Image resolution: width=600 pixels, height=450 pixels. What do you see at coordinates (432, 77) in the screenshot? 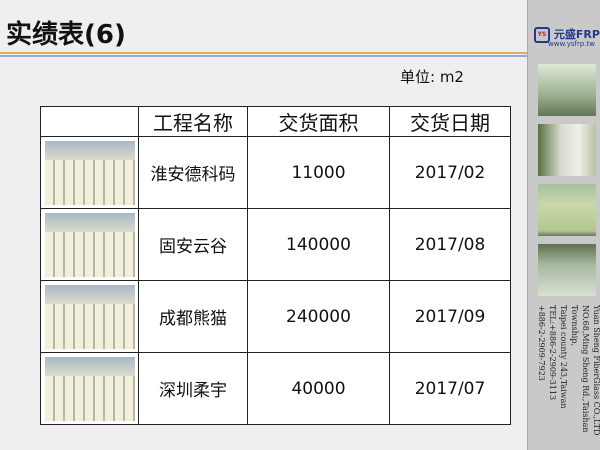
I see `unit-label: 单位: m2` at bounding box center [432, 77].